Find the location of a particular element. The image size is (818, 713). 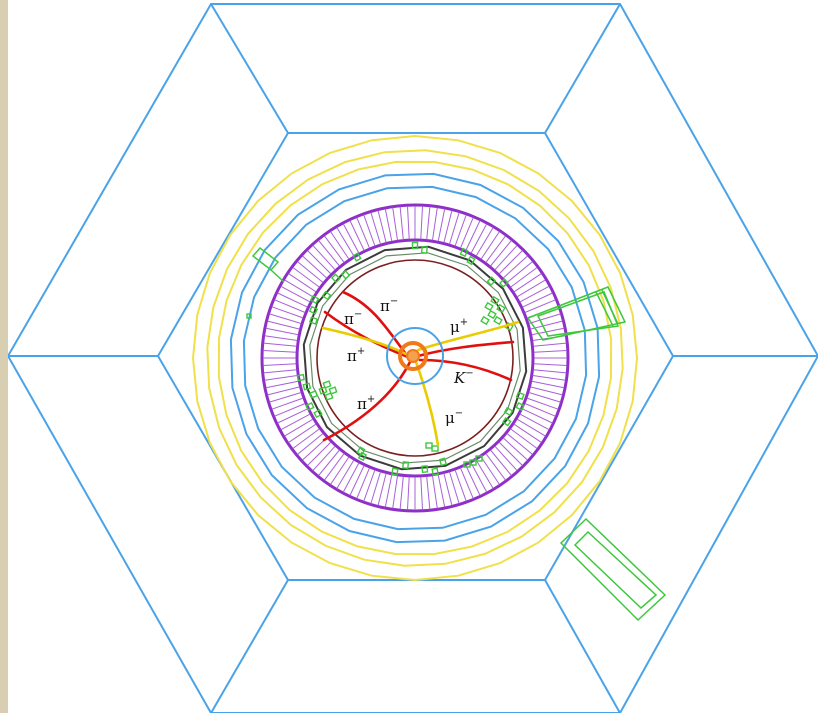

inner-detector-outer-layer is located at coordinates (415, 358).